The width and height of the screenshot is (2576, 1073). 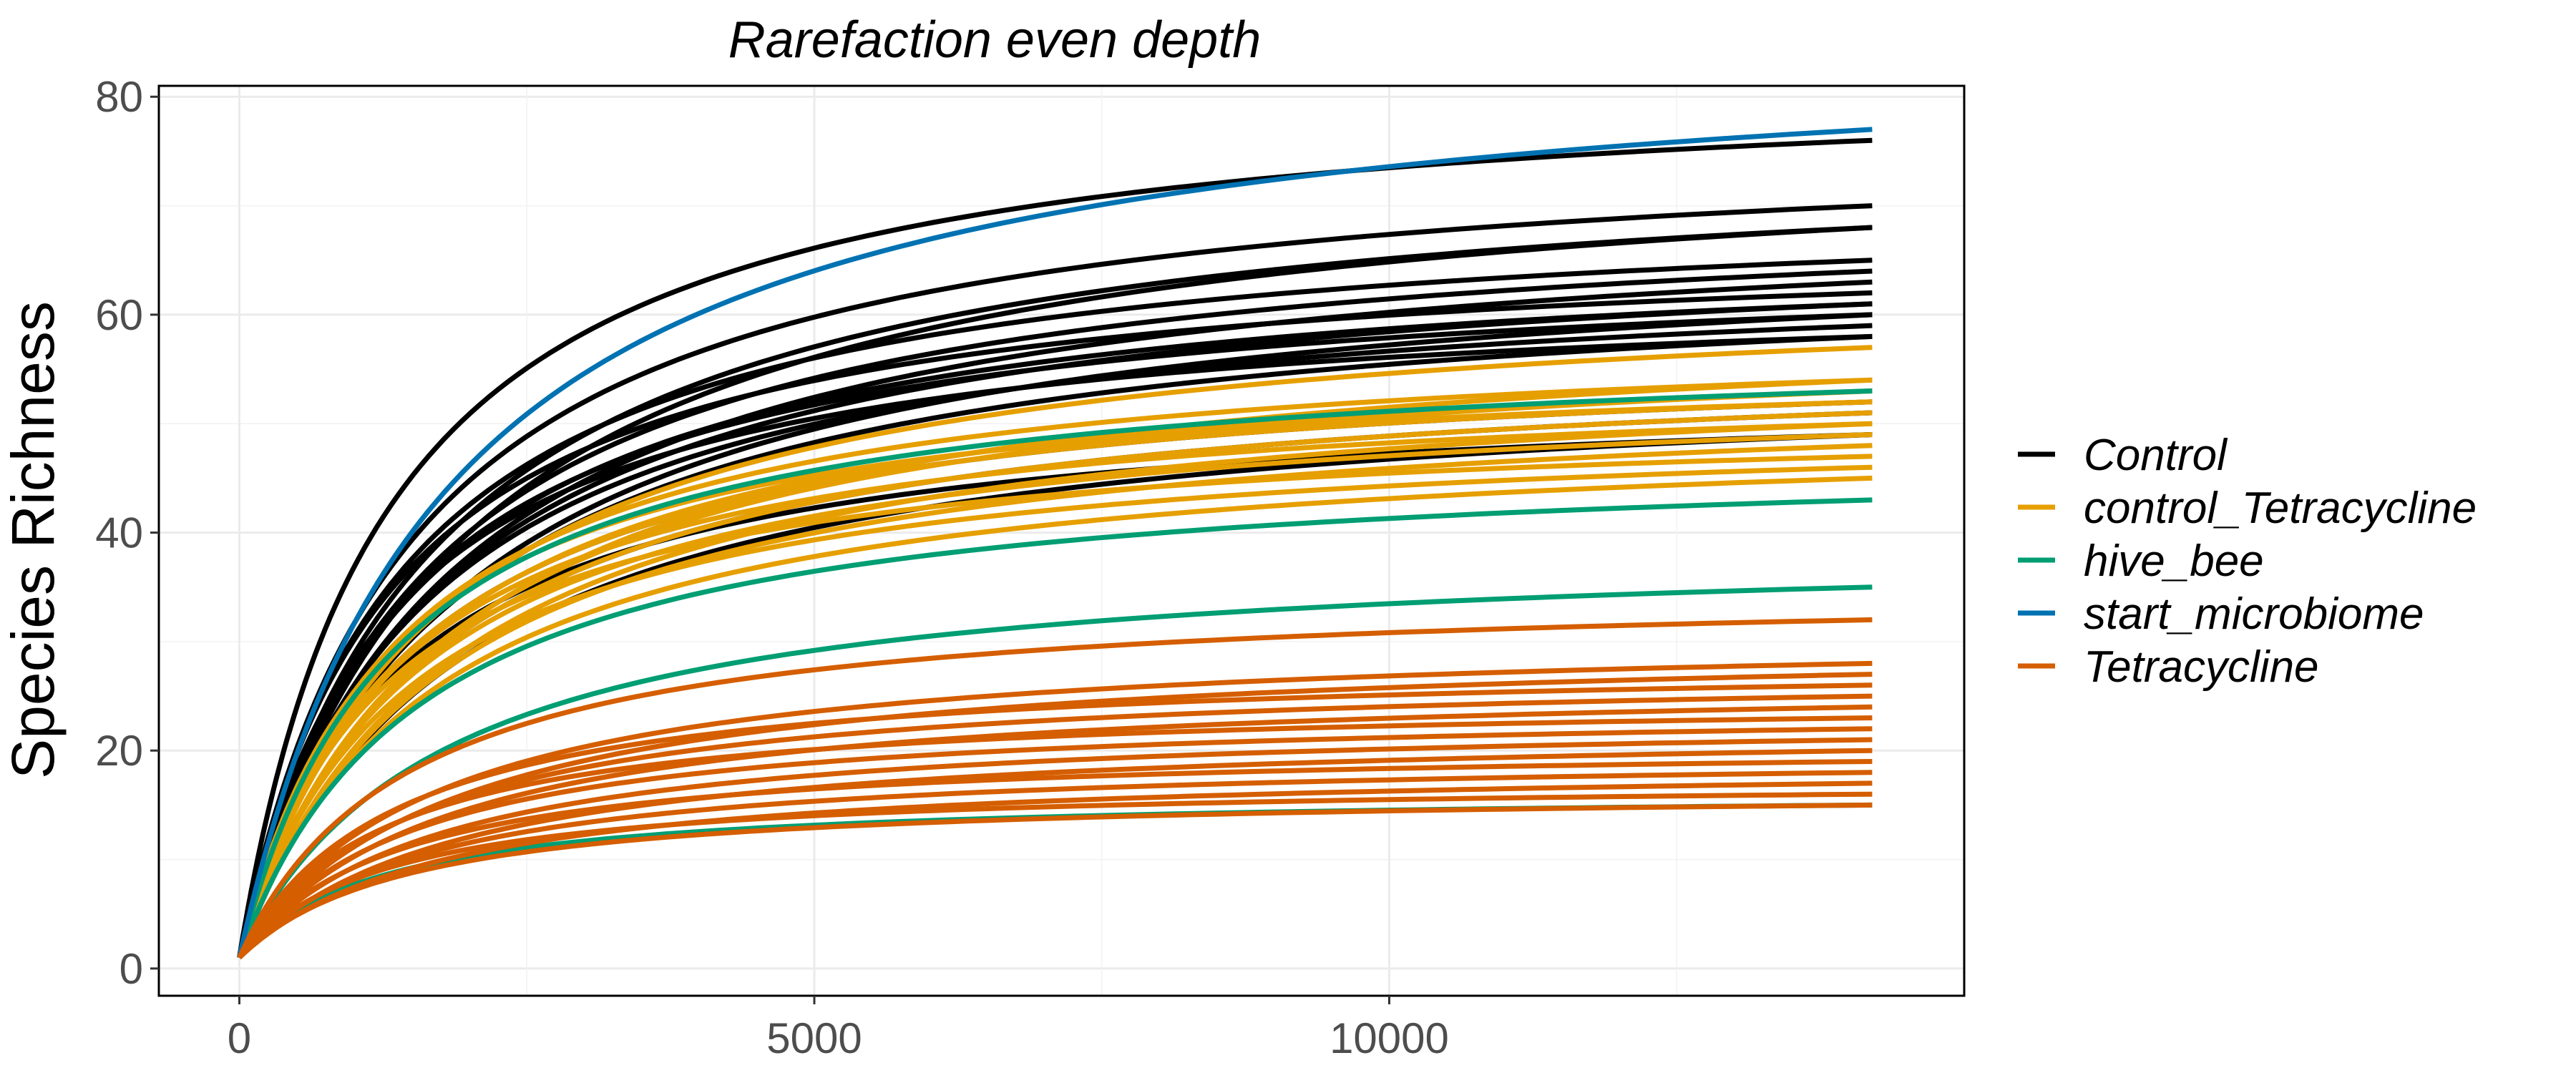 I want to click on y-tick-label: 60, so click(x=119, y=315).